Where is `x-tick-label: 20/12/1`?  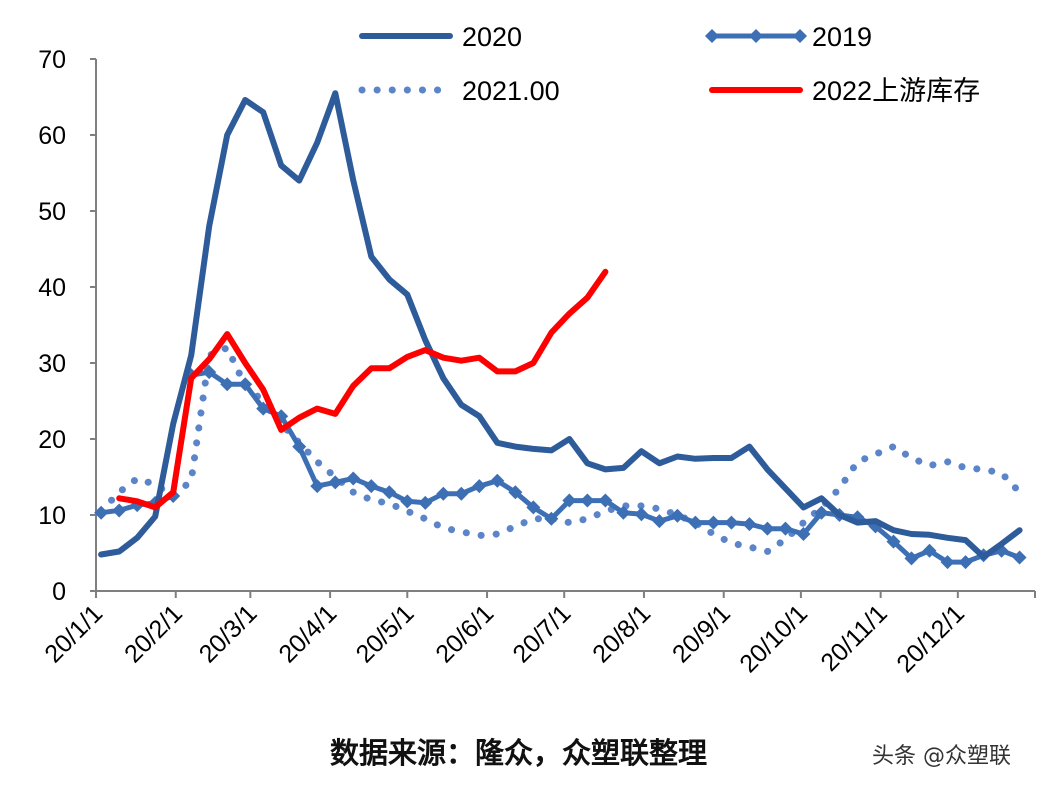
x-tick-label: 20/12/1 is located at coordinates (930, 638).